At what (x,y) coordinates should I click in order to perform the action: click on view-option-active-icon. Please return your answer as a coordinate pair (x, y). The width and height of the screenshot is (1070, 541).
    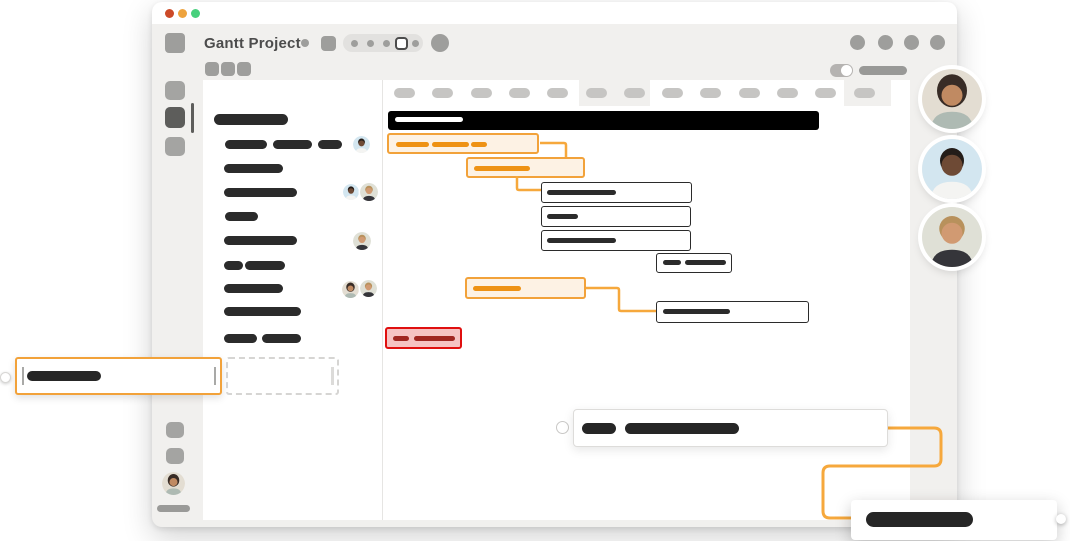
    Looking at the image, I should click on (401, 43).